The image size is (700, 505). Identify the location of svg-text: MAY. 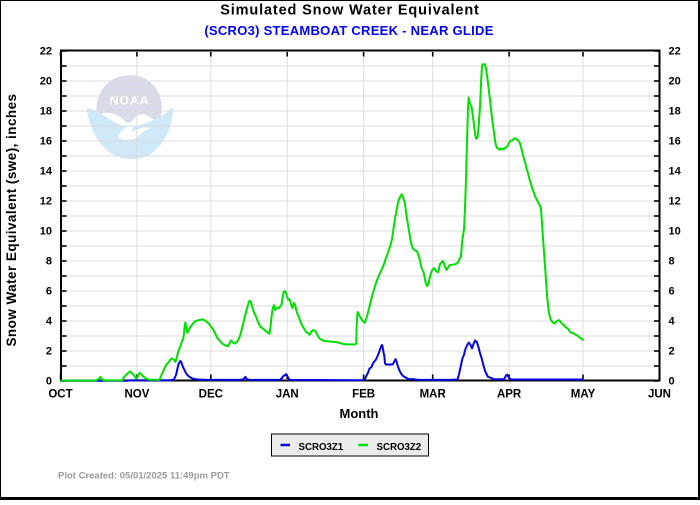
(583, 395).